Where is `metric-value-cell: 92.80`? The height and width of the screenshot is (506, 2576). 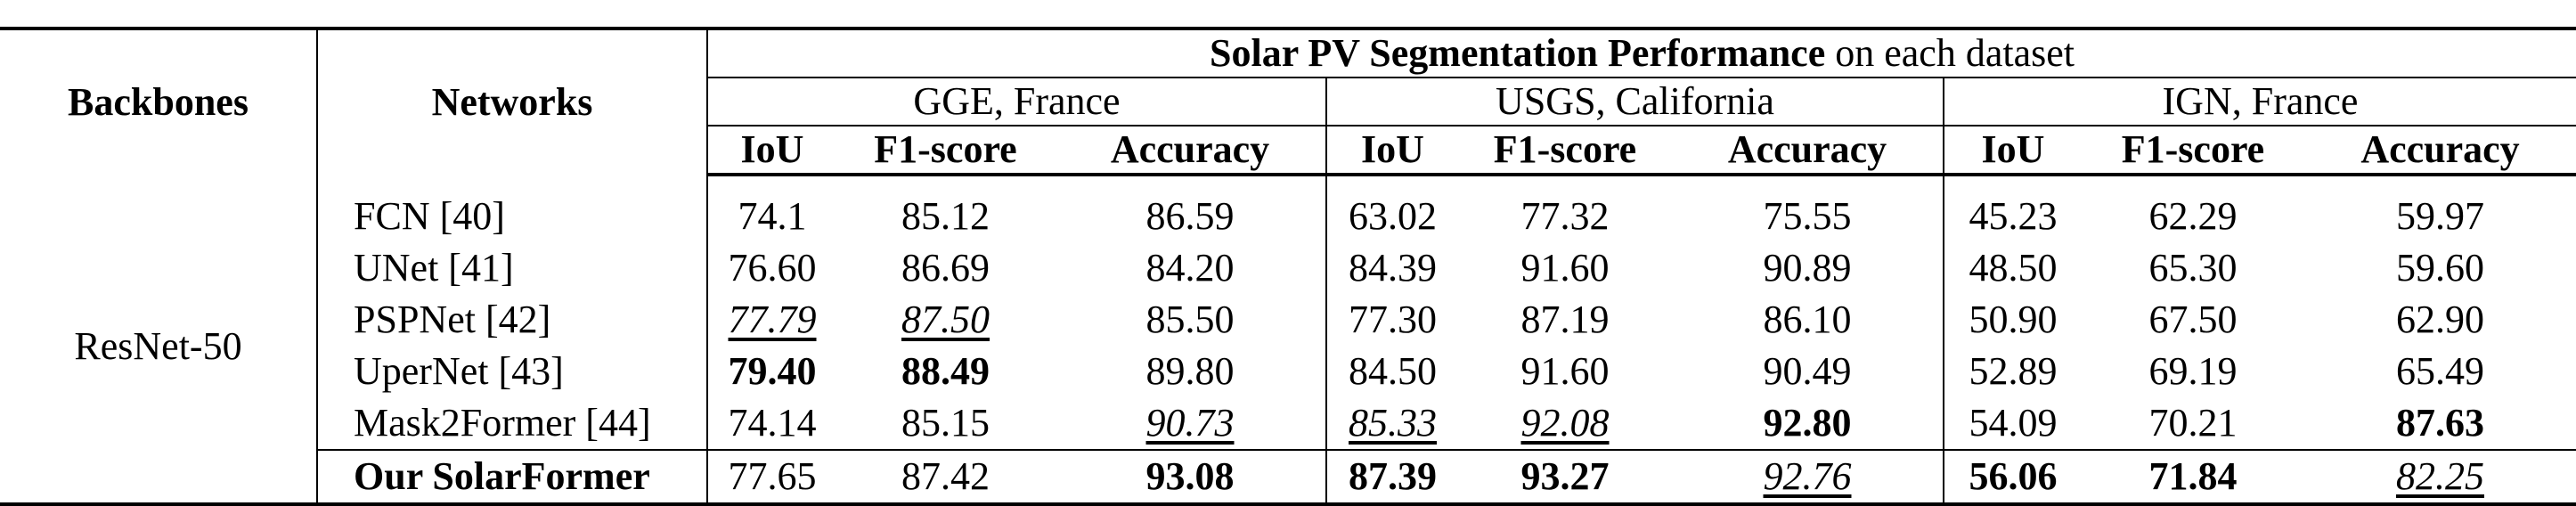 metric-value-cell: 92.80 is located at coordinates (1808, 423).